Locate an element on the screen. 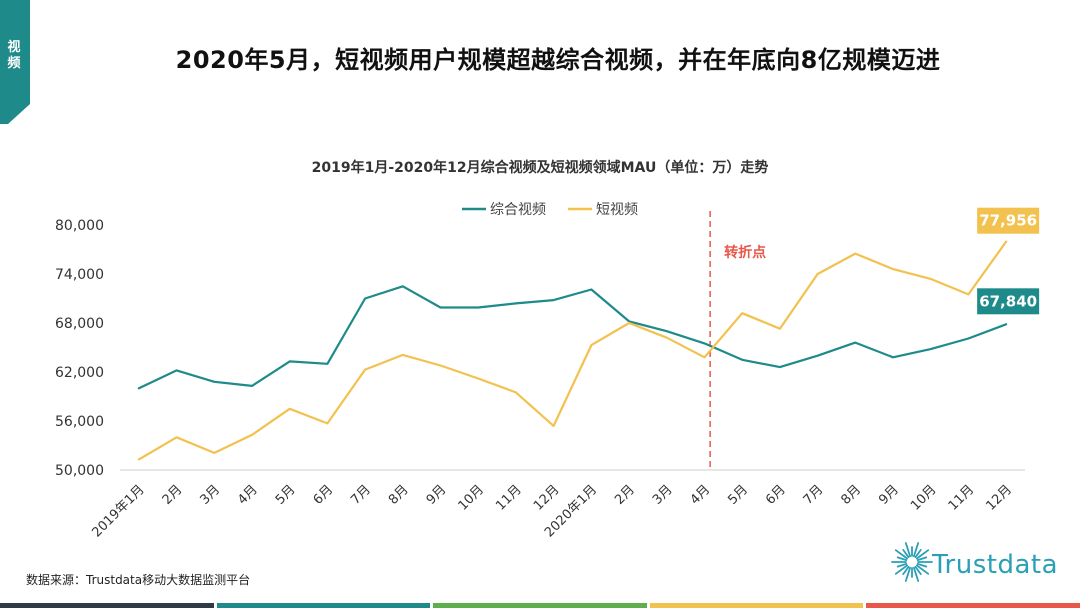 The height and width of the screenshot is (608, 1080). x-tick-label: 2019年1月 is located at coordinates (118, 511).